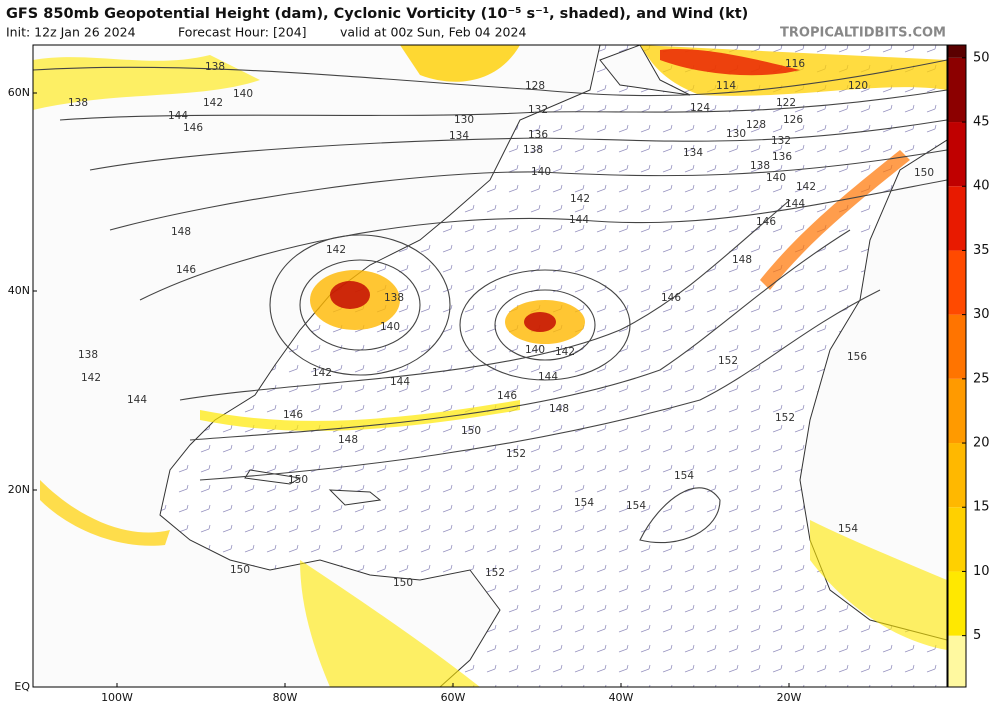  I want to click on lon-label: 40W, so click(621, 697).